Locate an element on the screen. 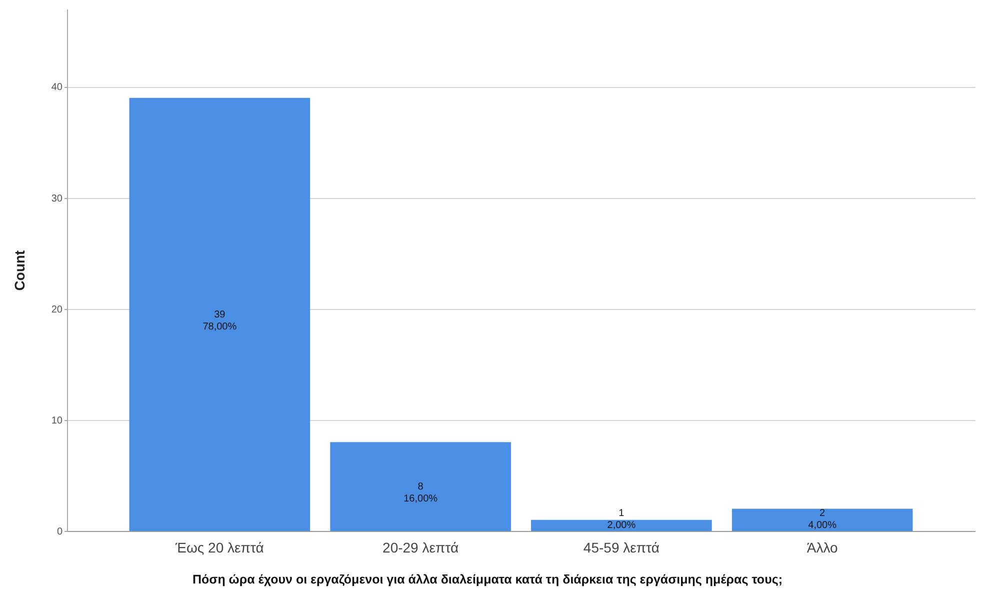 The image size is (998, 601). x-tick-label: 20-29 λεπτά is located at coordinates (420, 548).